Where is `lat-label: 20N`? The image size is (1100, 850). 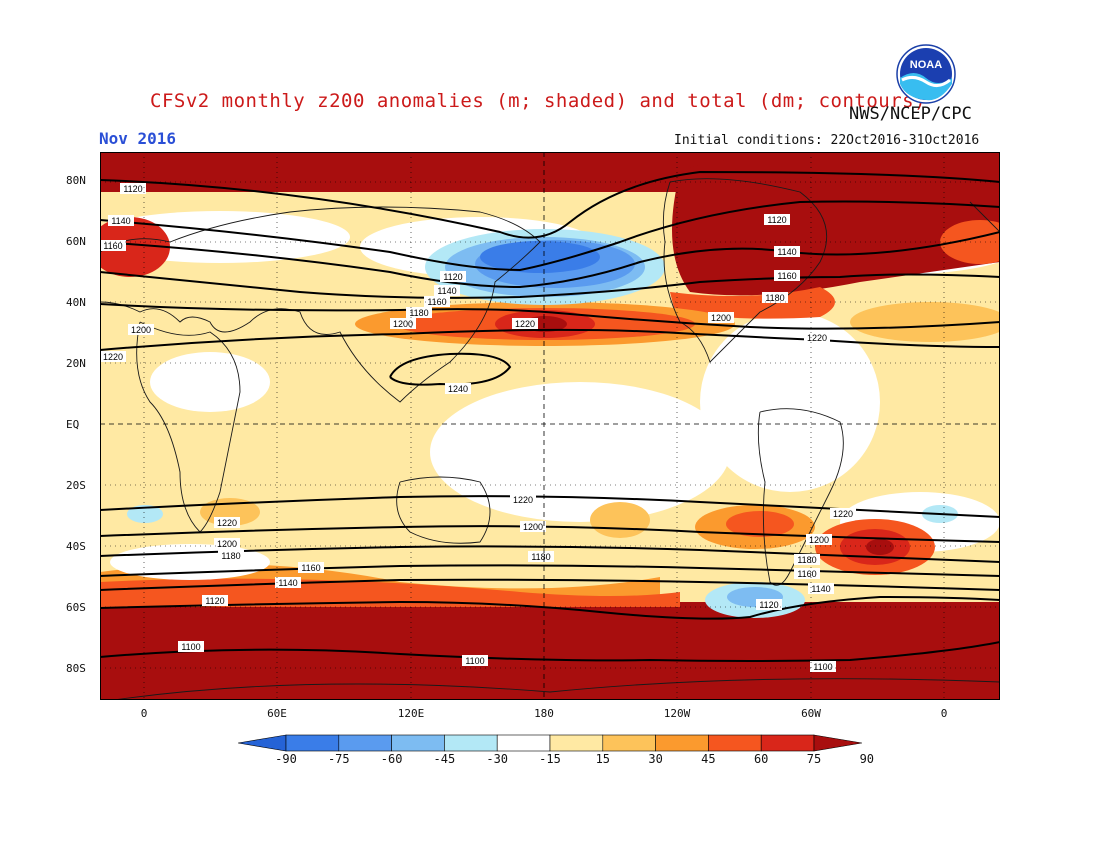 lat-label: 20N is located at coordinates (76, 363).